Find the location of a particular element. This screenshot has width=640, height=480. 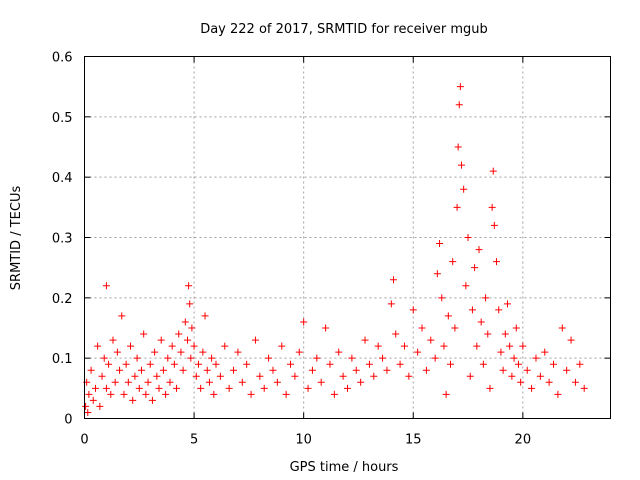

x-tick-label: 0 is located at coordinates (84, 440).